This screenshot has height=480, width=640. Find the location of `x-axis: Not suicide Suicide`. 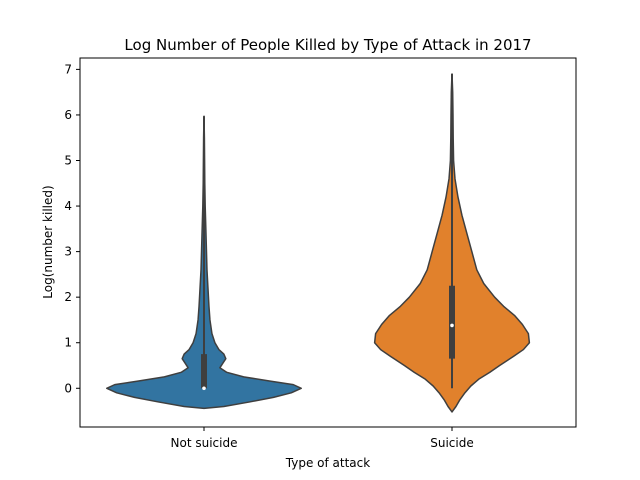

x-axis: Not suicide Suicide is located at coordinates (322, 438).